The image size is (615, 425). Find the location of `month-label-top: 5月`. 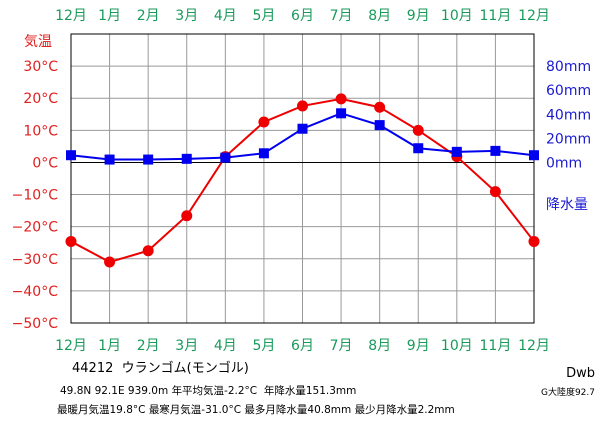

month-label-top: 5月 is located at coordinates (263, 16).